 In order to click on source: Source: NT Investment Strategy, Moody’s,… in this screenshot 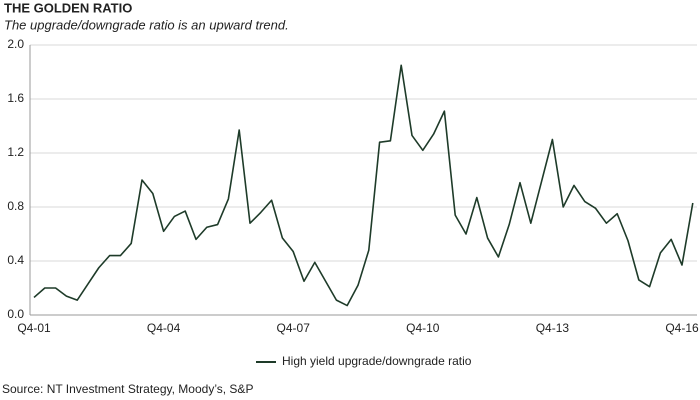, I will do `click(127, 389)`.